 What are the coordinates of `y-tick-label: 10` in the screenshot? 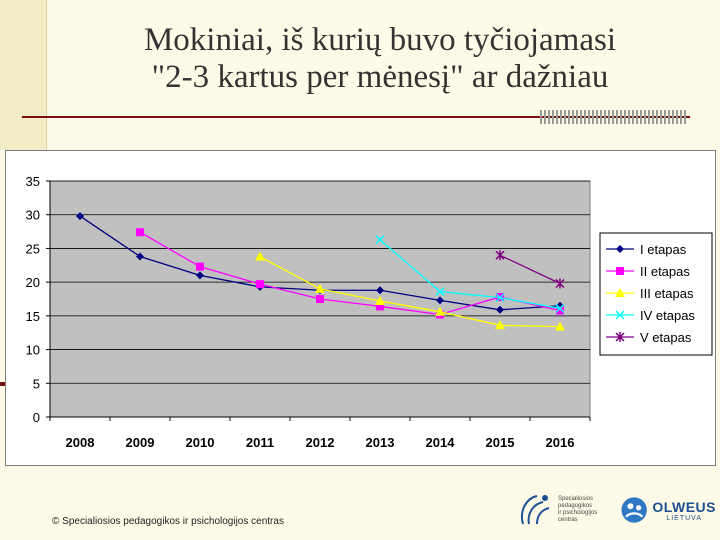 It's located at (33, 350).